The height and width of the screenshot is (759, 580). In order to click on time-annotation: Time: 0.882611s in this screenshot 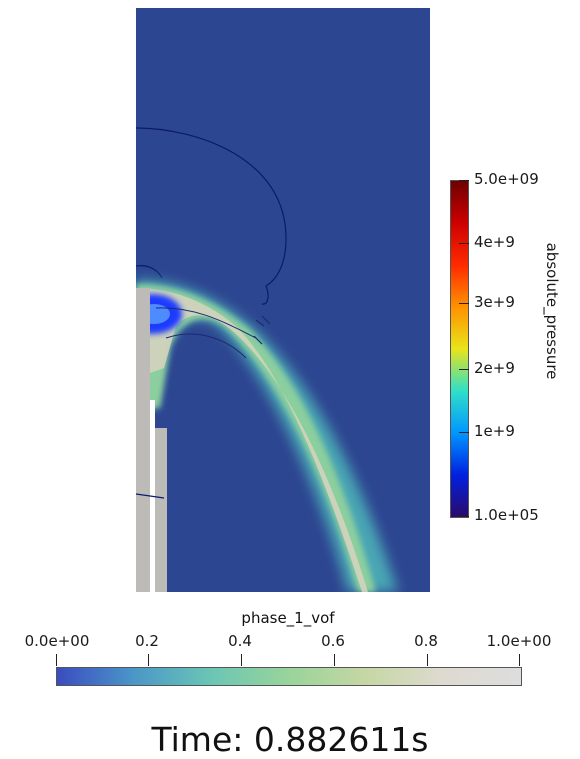, I will do `click(290, 739)`.